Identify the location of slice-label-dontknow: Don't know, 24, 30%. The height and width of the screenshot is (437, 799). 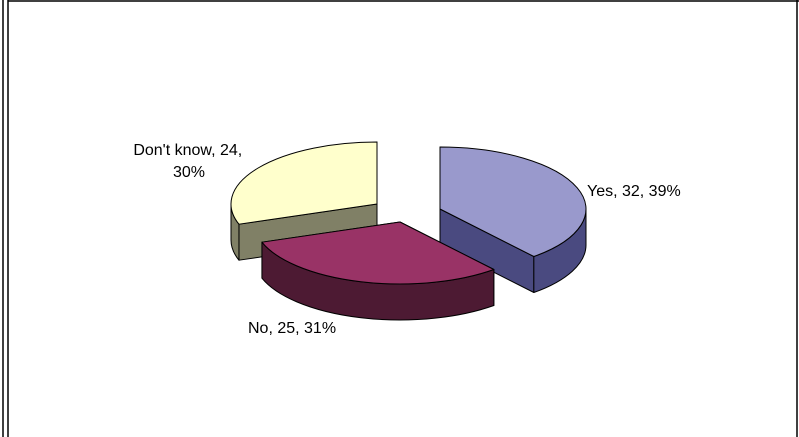
(189, 161).